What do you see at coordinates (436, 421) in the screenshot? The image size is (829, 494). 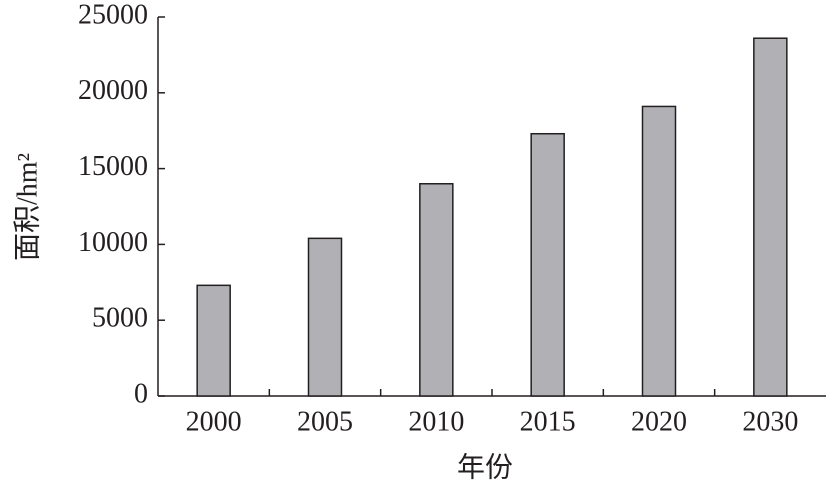 I see `x-tick-label: 2010` at bounding box center [436, 421].